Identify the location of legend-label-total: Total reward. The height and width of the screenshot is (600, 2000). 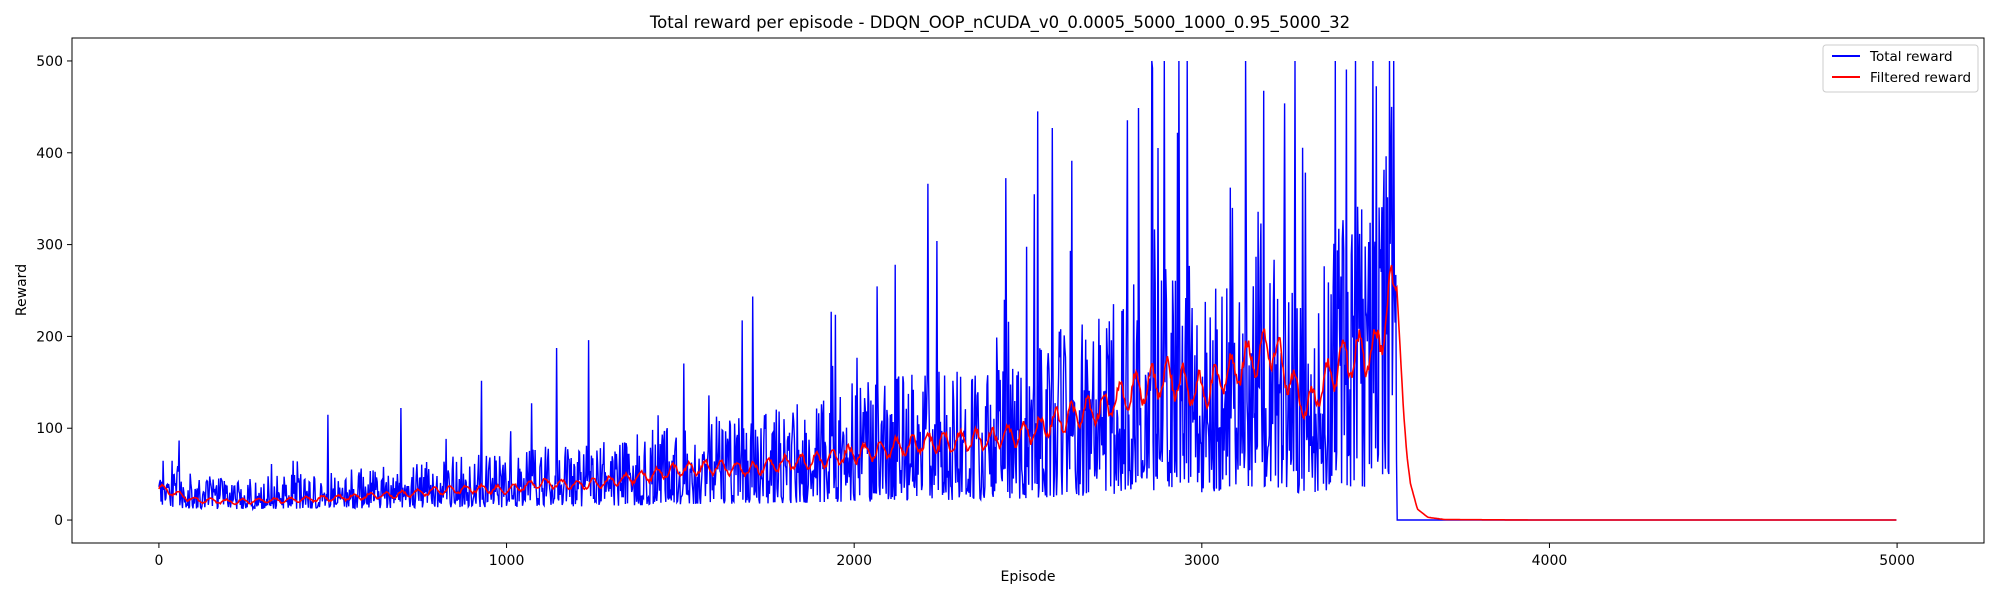
(1911, 57).